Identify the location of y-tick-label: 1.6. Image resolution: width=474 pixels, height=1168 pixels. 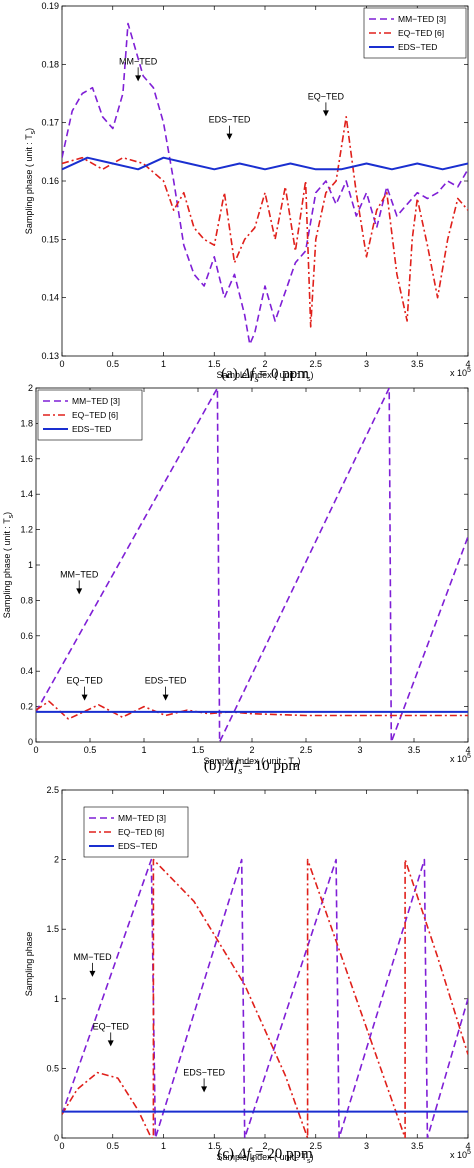
(26, 459).